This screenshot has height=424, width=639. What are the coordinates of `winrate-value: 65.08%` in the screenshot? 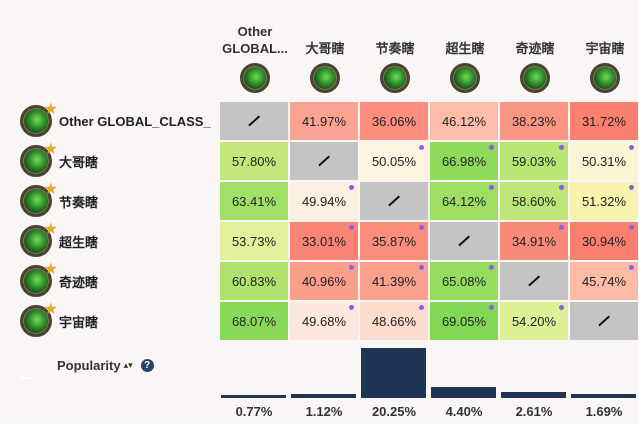 It's located at (464, 281).